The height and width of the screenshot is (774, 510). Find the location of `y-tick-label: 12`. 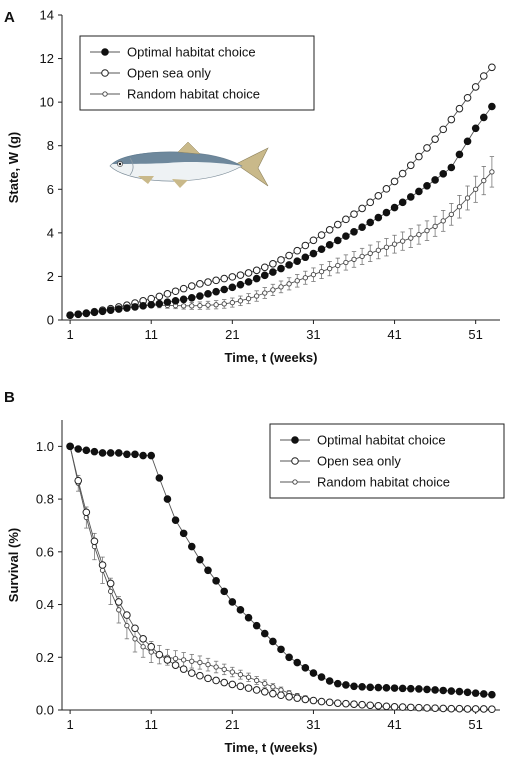

y-tick-label: 12 is located at coordinates (47, 58).